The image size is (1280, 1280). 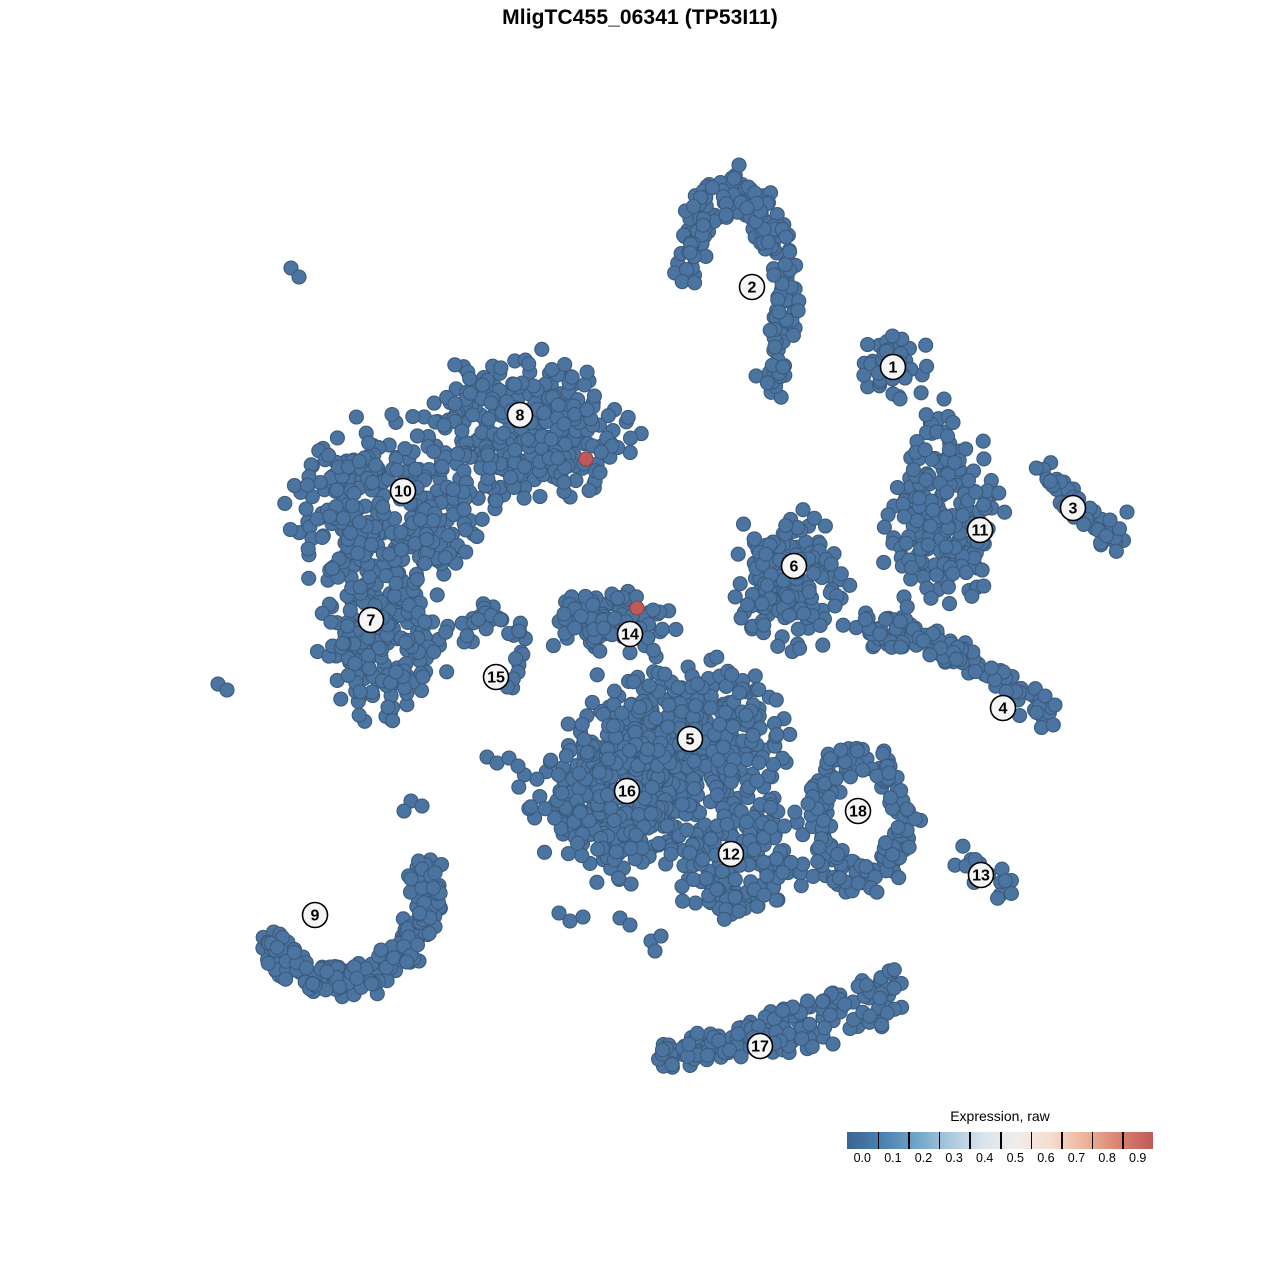 What do you see at coordinates (1000, 1140) in the screenshot?
I see `legend-colorbar` at bounding box center [1000, 1140].